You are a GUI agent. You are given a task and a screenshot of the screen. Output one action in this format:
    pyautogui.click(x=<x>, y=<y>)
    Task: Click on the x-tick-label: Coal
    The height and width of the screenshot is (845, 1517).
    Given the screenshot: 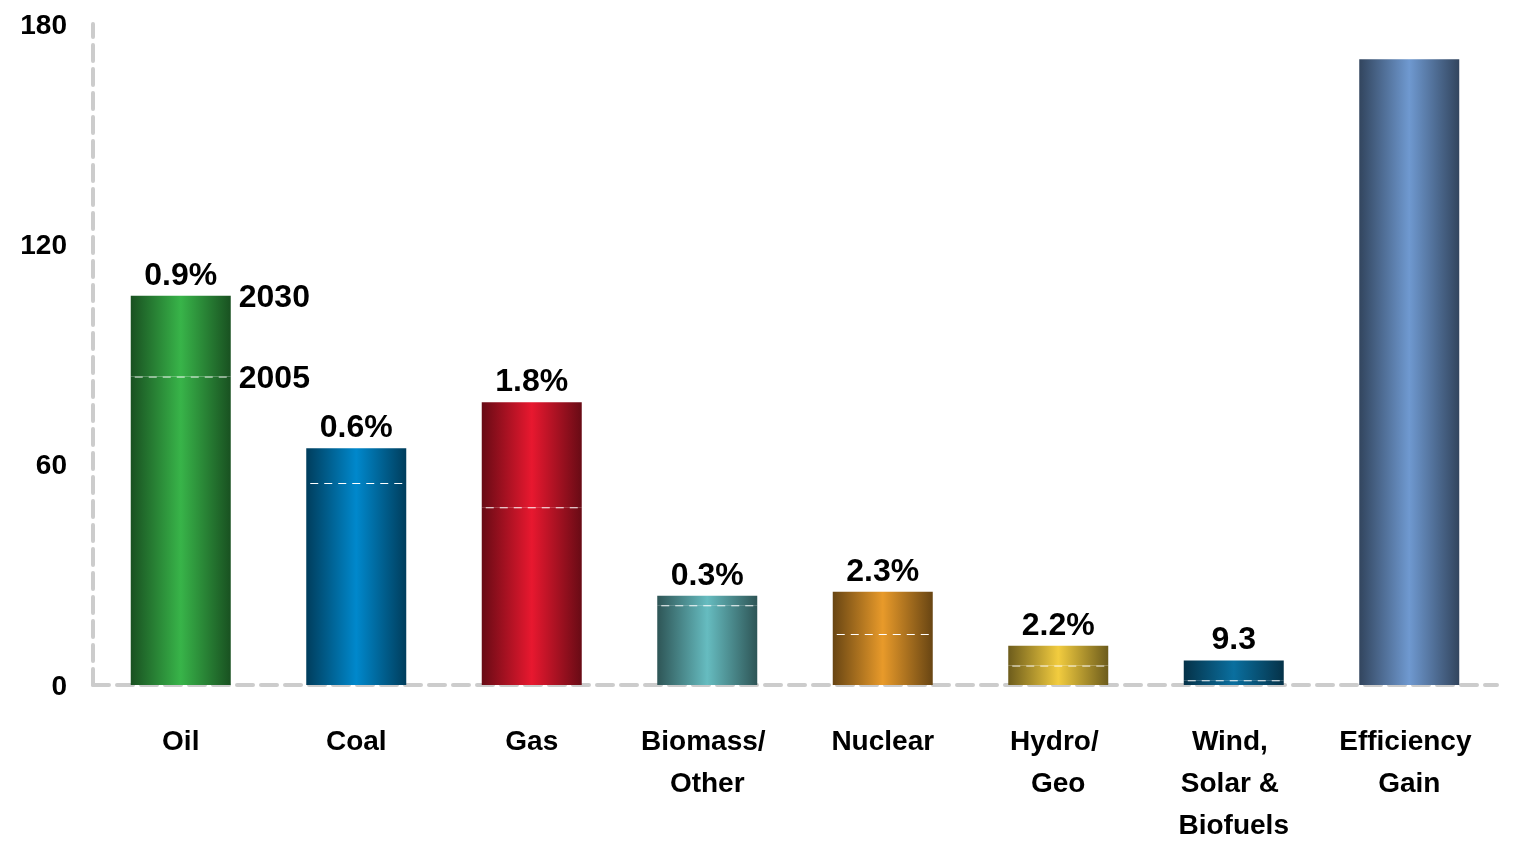 What is the action you would take?
    pyautogui.click(x=356, y=740)
    